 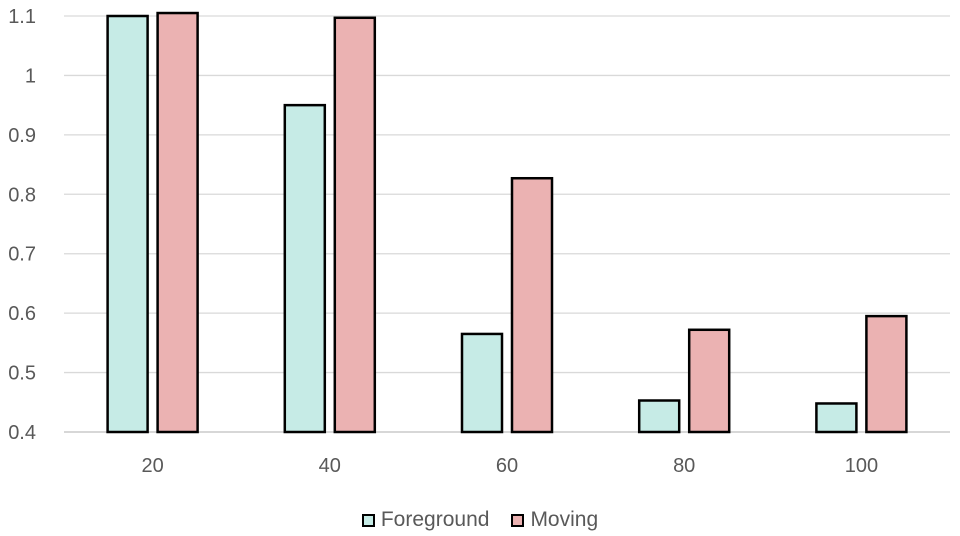 I want to click on legend-item-moving: Moving, so click(x=554, y=520).